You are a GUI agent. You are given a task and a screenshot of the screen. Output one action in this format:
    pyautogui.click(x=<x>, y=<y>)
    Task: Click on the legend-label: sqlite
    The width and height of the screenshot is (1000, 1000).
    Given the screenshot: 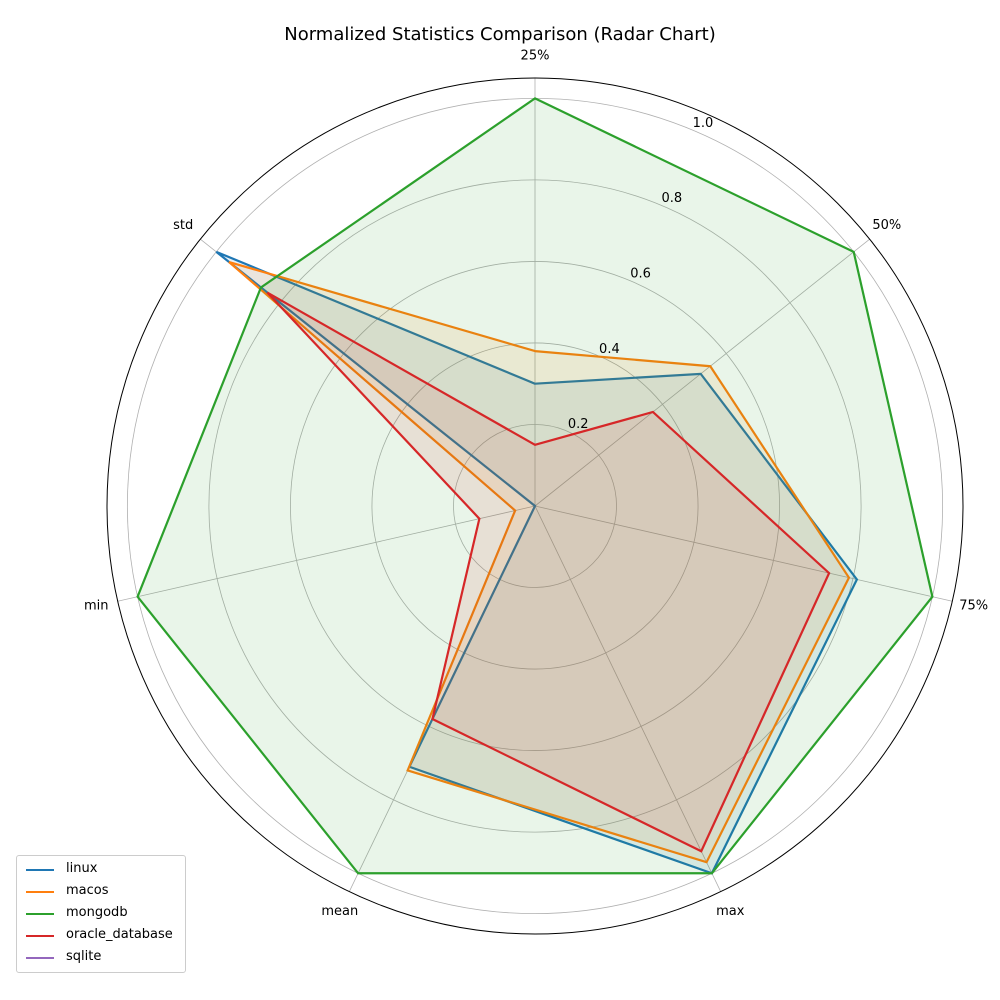 What is the action you would take?
    pyautogui.click(x=84, y=956)
    